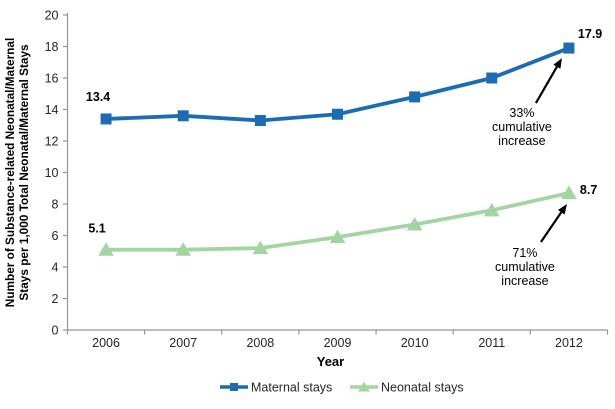 This screenshot has height=409, width=615. Describe the element at coordinates (590, 34) in the screenshot. I see `maternal-stays-last-value-label: 17.9` at that location.